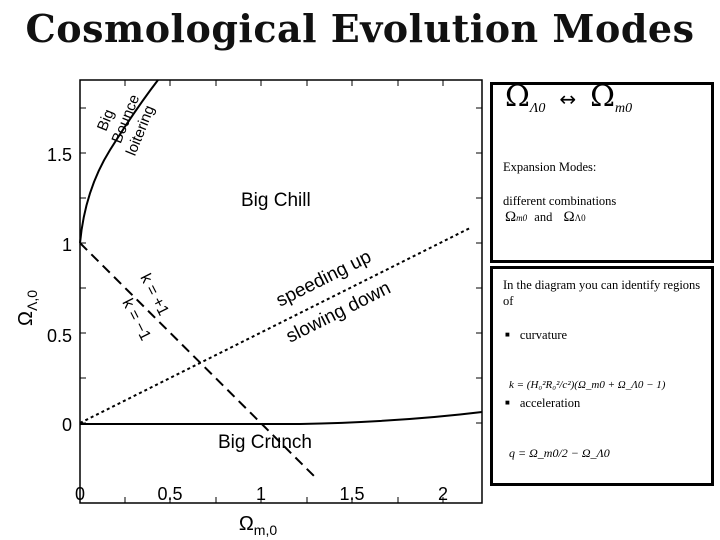 This screenshot has height=540, width=720. I want to click on flat-universe-line, so click(199, 361).